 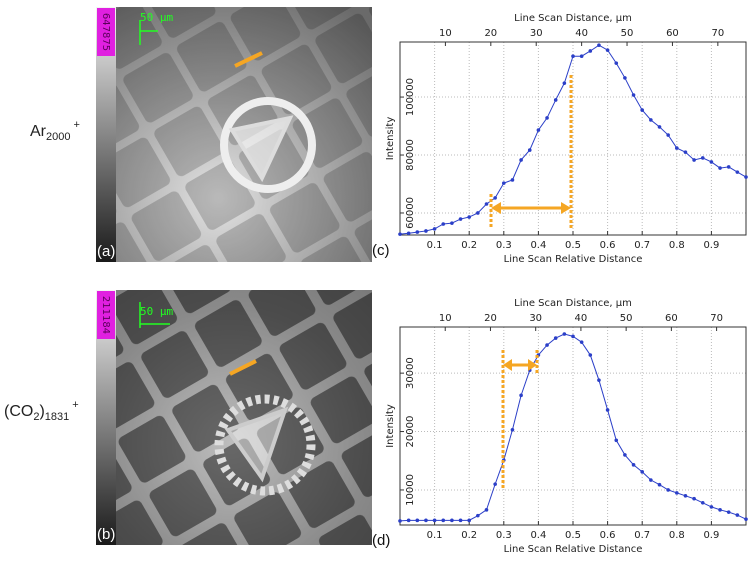 What do you see at coordinates (256, 444) in the screenshot?
I see `gear-inner` at bounding box center [256, 444].